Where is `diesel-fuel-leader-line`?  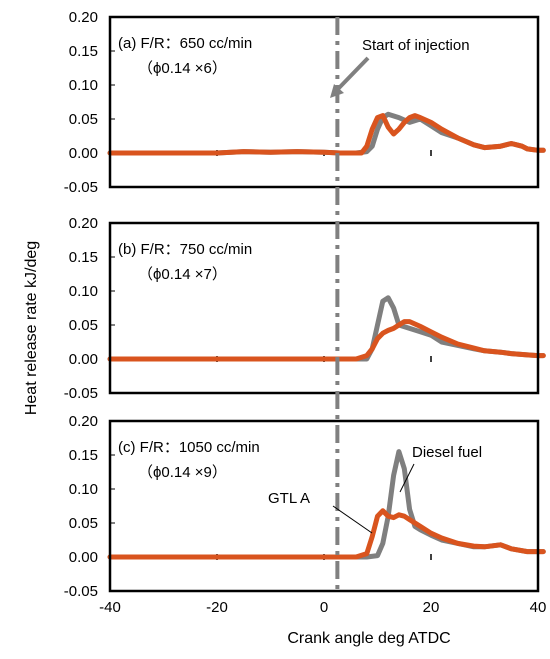 diesel-fuel-leader-line is located at coordinates (407, 478).